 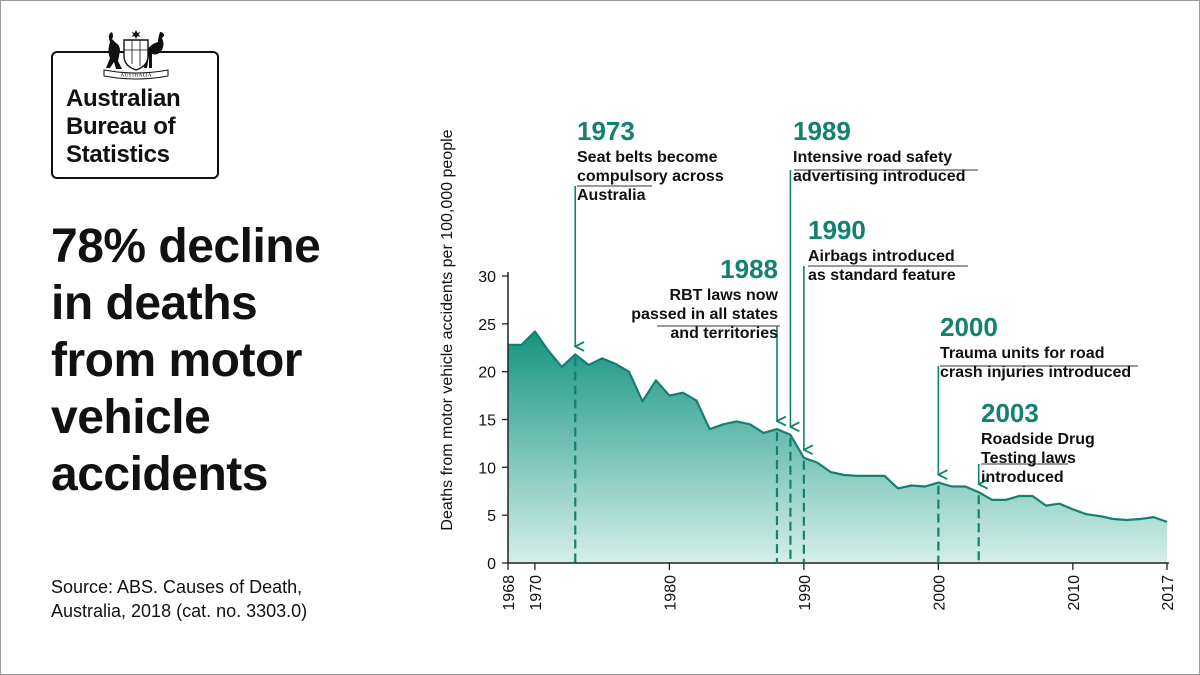 I want to click on headline-line: accidents, so click(x=159, y=474).